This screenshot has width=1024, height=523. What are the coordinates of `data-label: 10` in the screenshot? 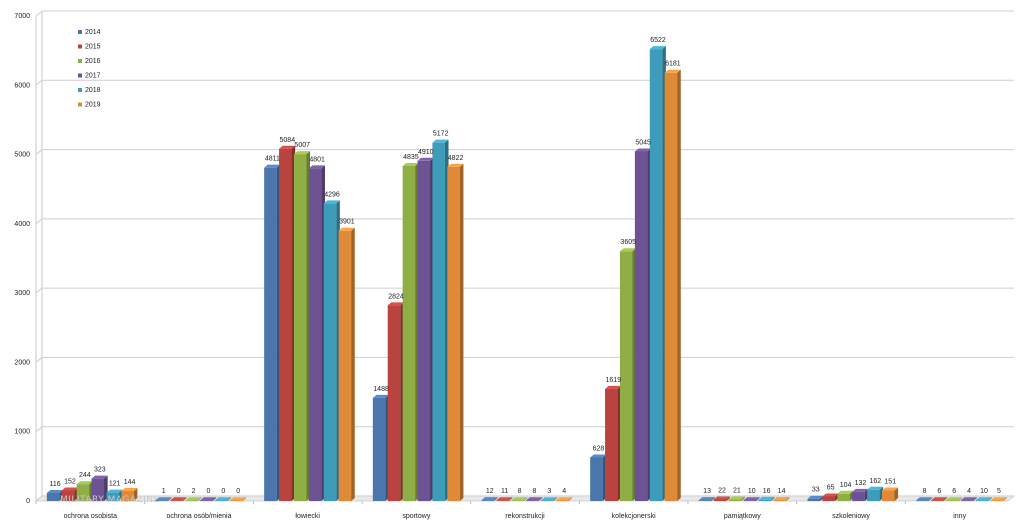 It's located at (984, 491).